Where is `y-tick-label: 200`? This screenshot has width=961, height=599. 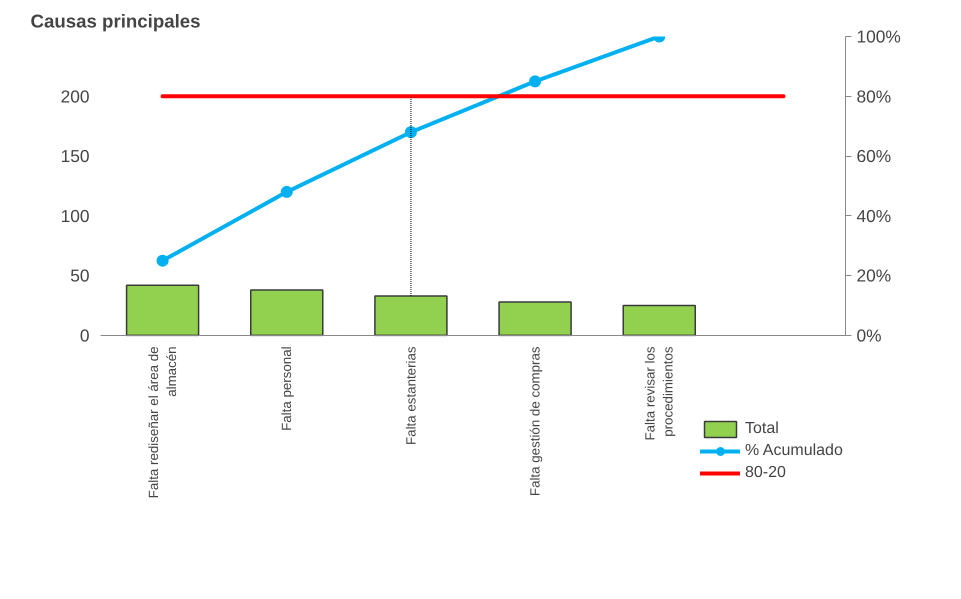
y-tick-label: 200 is located at coordinates (75, 96).